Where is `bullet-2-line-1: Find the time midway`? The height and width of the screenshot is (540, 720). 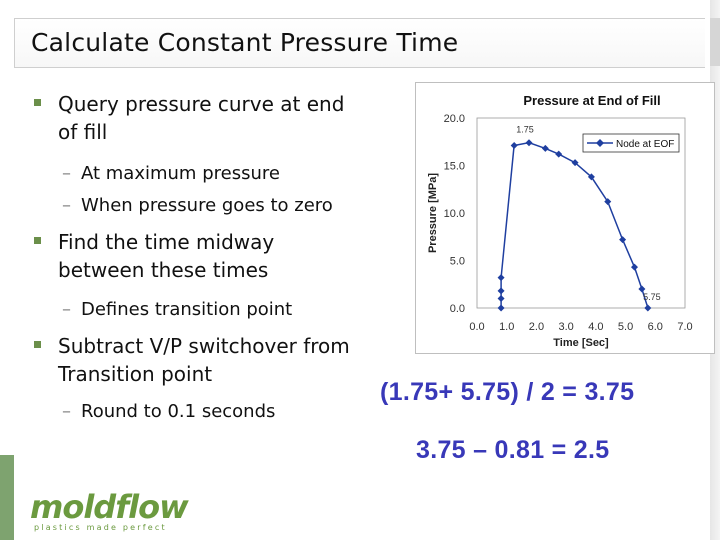
bullet-2-line-1: Find the time midway is located at coordinates (166, 242).